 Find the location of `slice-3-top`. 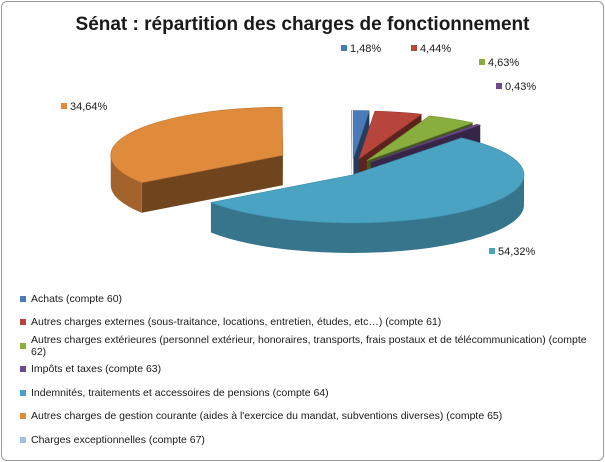

slice-3-top is located at coordinates (420, 138).